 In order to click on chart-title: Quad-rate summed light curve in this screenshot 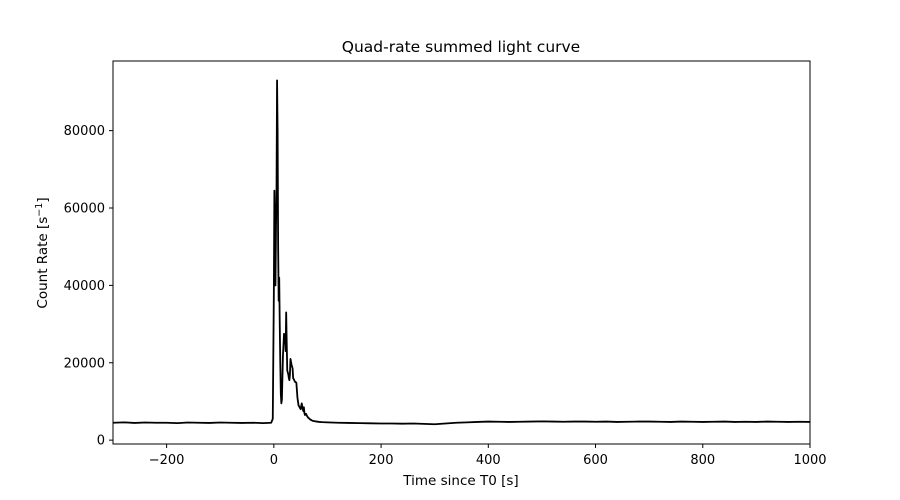, I will do `click(461, 47)`.